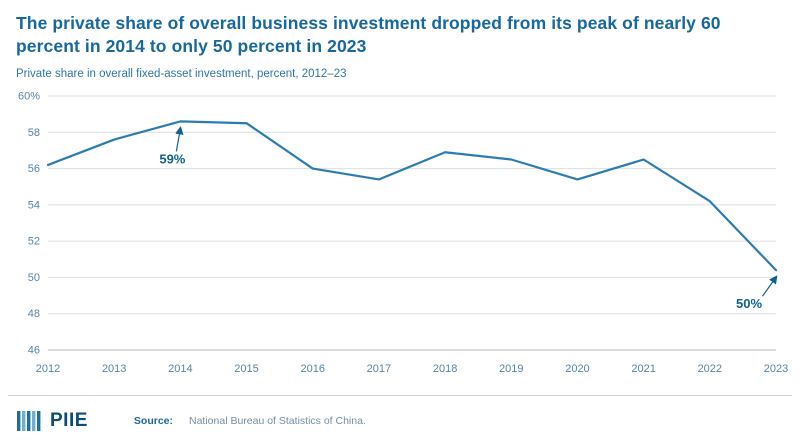 The image size is (800, 446). I want to click on x-tick-label: 2019, so click(511, 369).